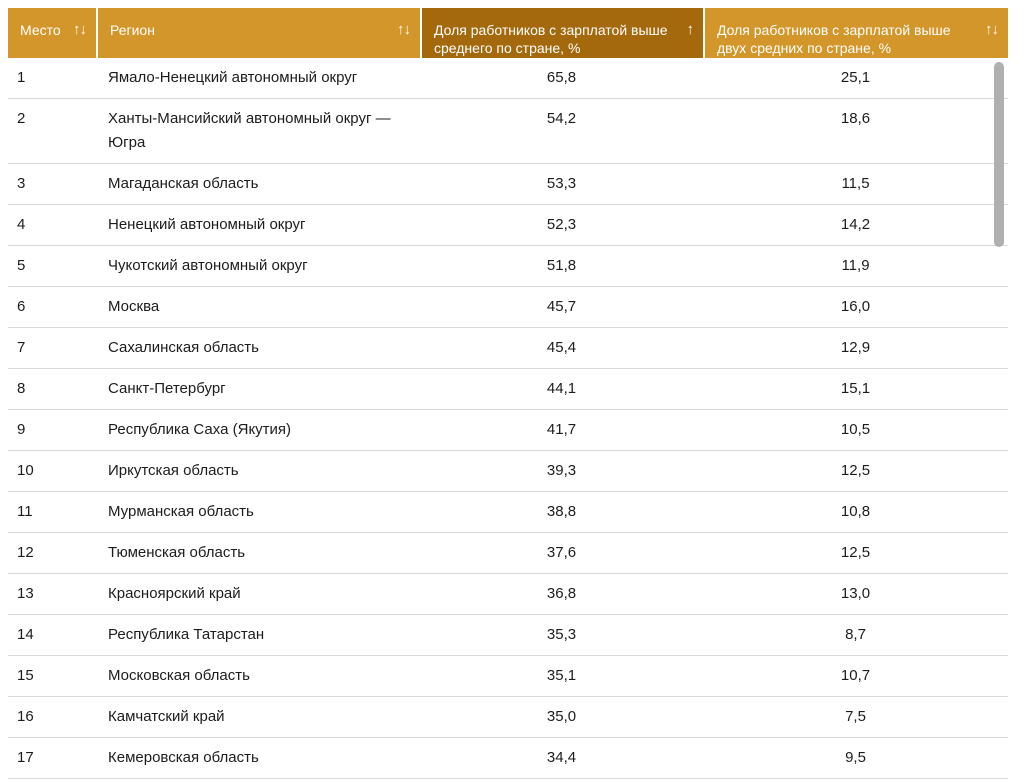  Describe the element at coordinates (999, 154) in the screenshot. I see `vertical-scrollbar-thumb` at that location.